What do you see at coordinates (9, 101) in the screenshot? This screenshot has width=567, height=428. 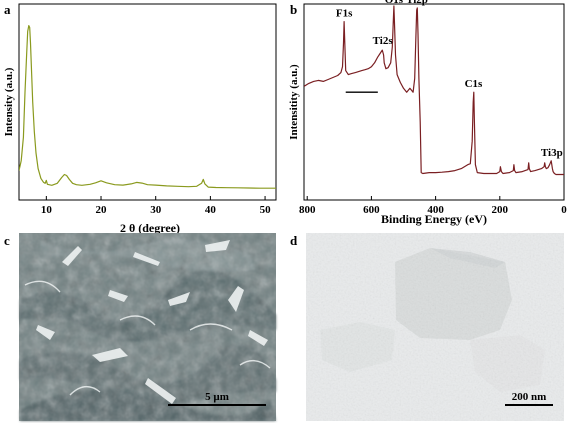 I see `y-axis-label-a: Intensity (a.u.)` at bounding box center [9, 101].